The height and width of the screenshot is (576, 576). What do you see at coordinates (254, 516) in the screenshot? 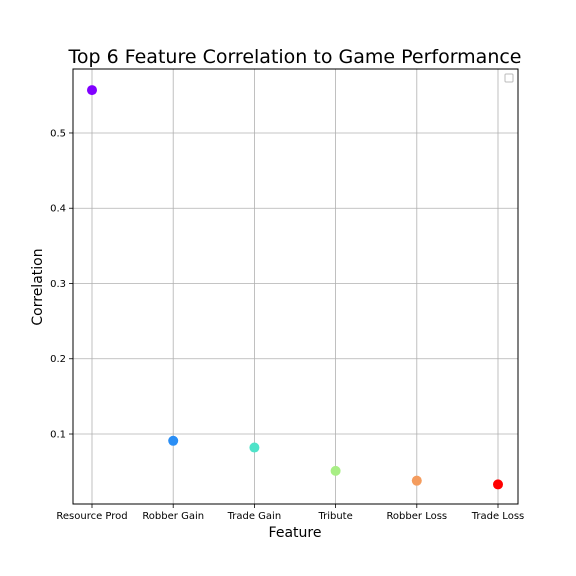
I see `x-tick-label: Trade Gain` at bounding box center [254, 516].